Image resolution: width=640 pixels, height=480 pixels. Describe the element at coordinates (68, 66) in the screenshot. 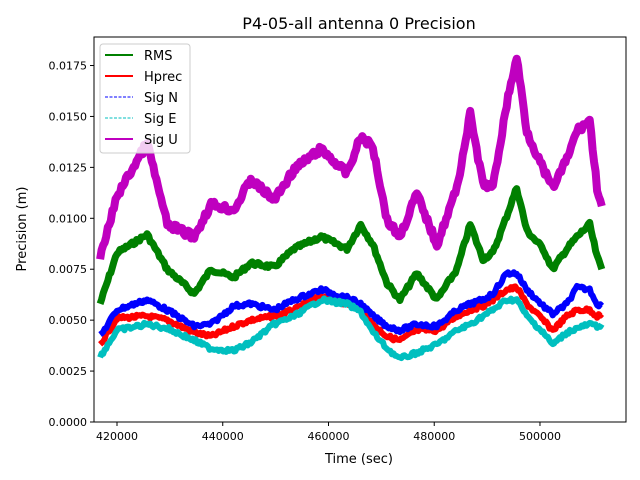

I see `y-tick-label: 0.0175` at that location.